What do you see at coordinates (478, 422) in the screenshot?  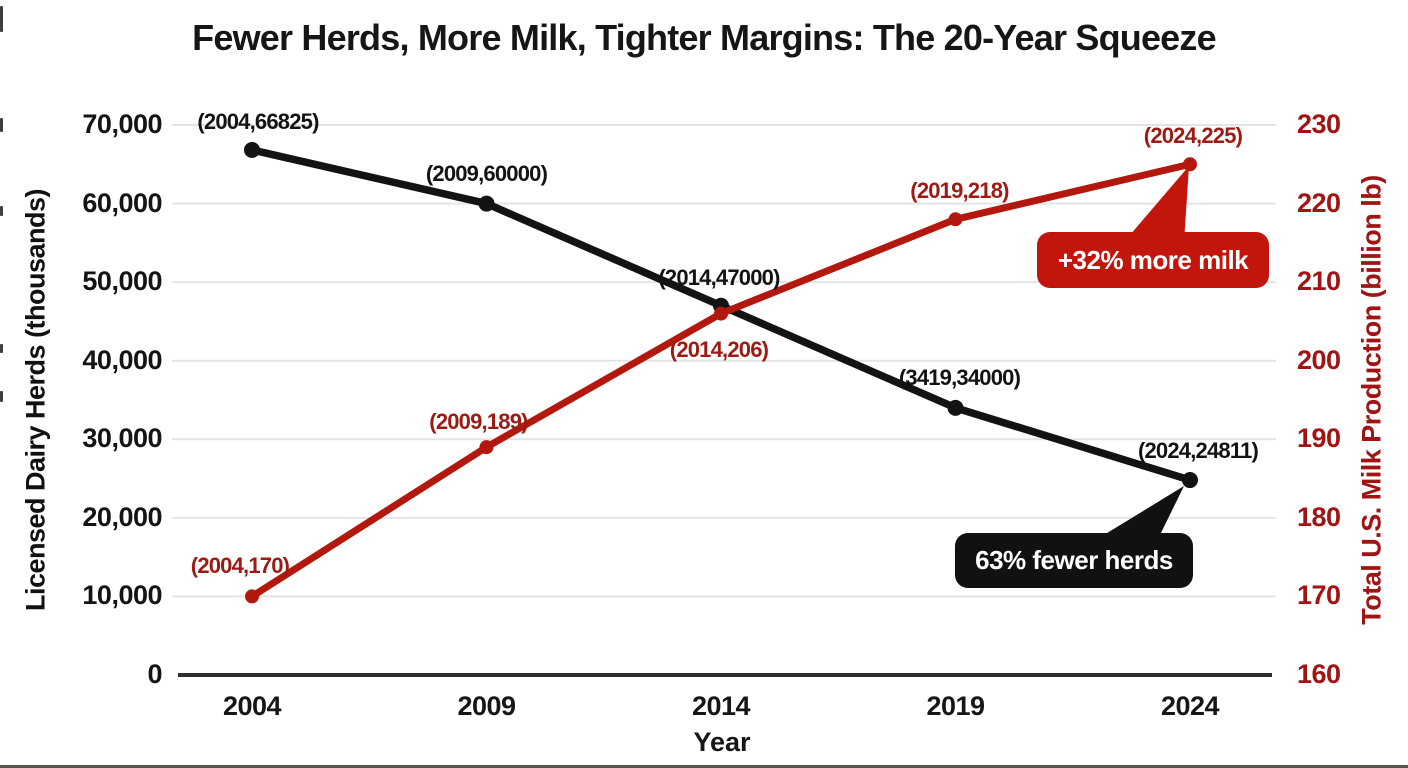 I see `data-point-label: (2009,189)` at bounding box center [478, 422].